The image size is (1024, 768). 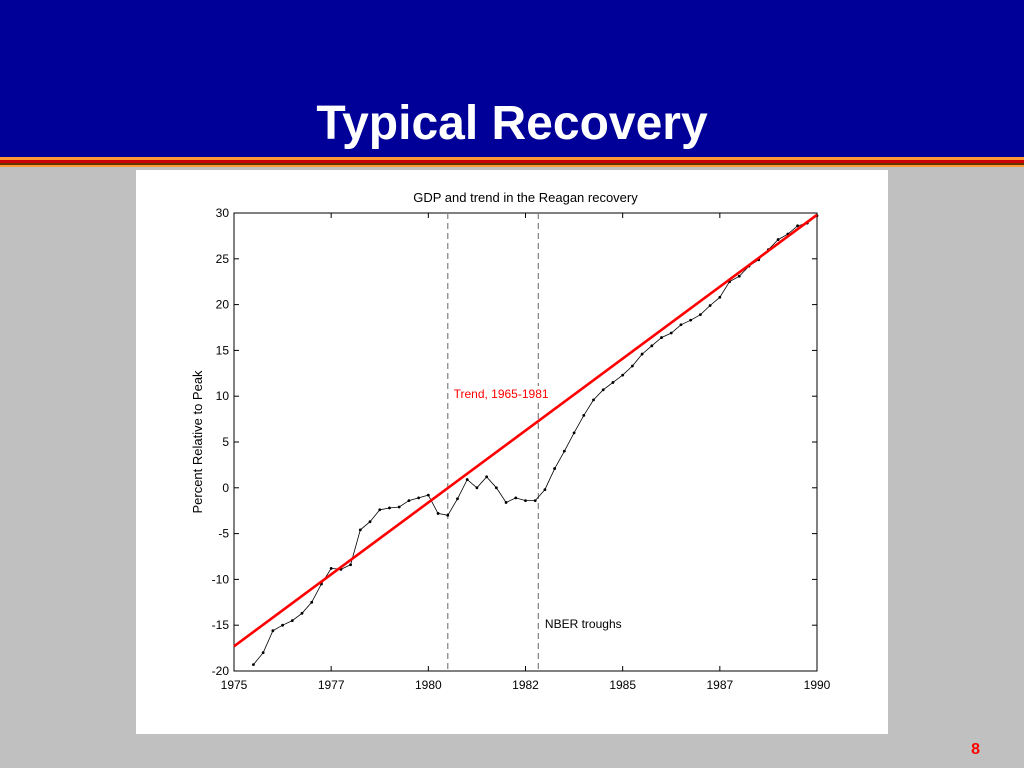 I want to click on y-tick-label: -15, so click(x=221, y=625).